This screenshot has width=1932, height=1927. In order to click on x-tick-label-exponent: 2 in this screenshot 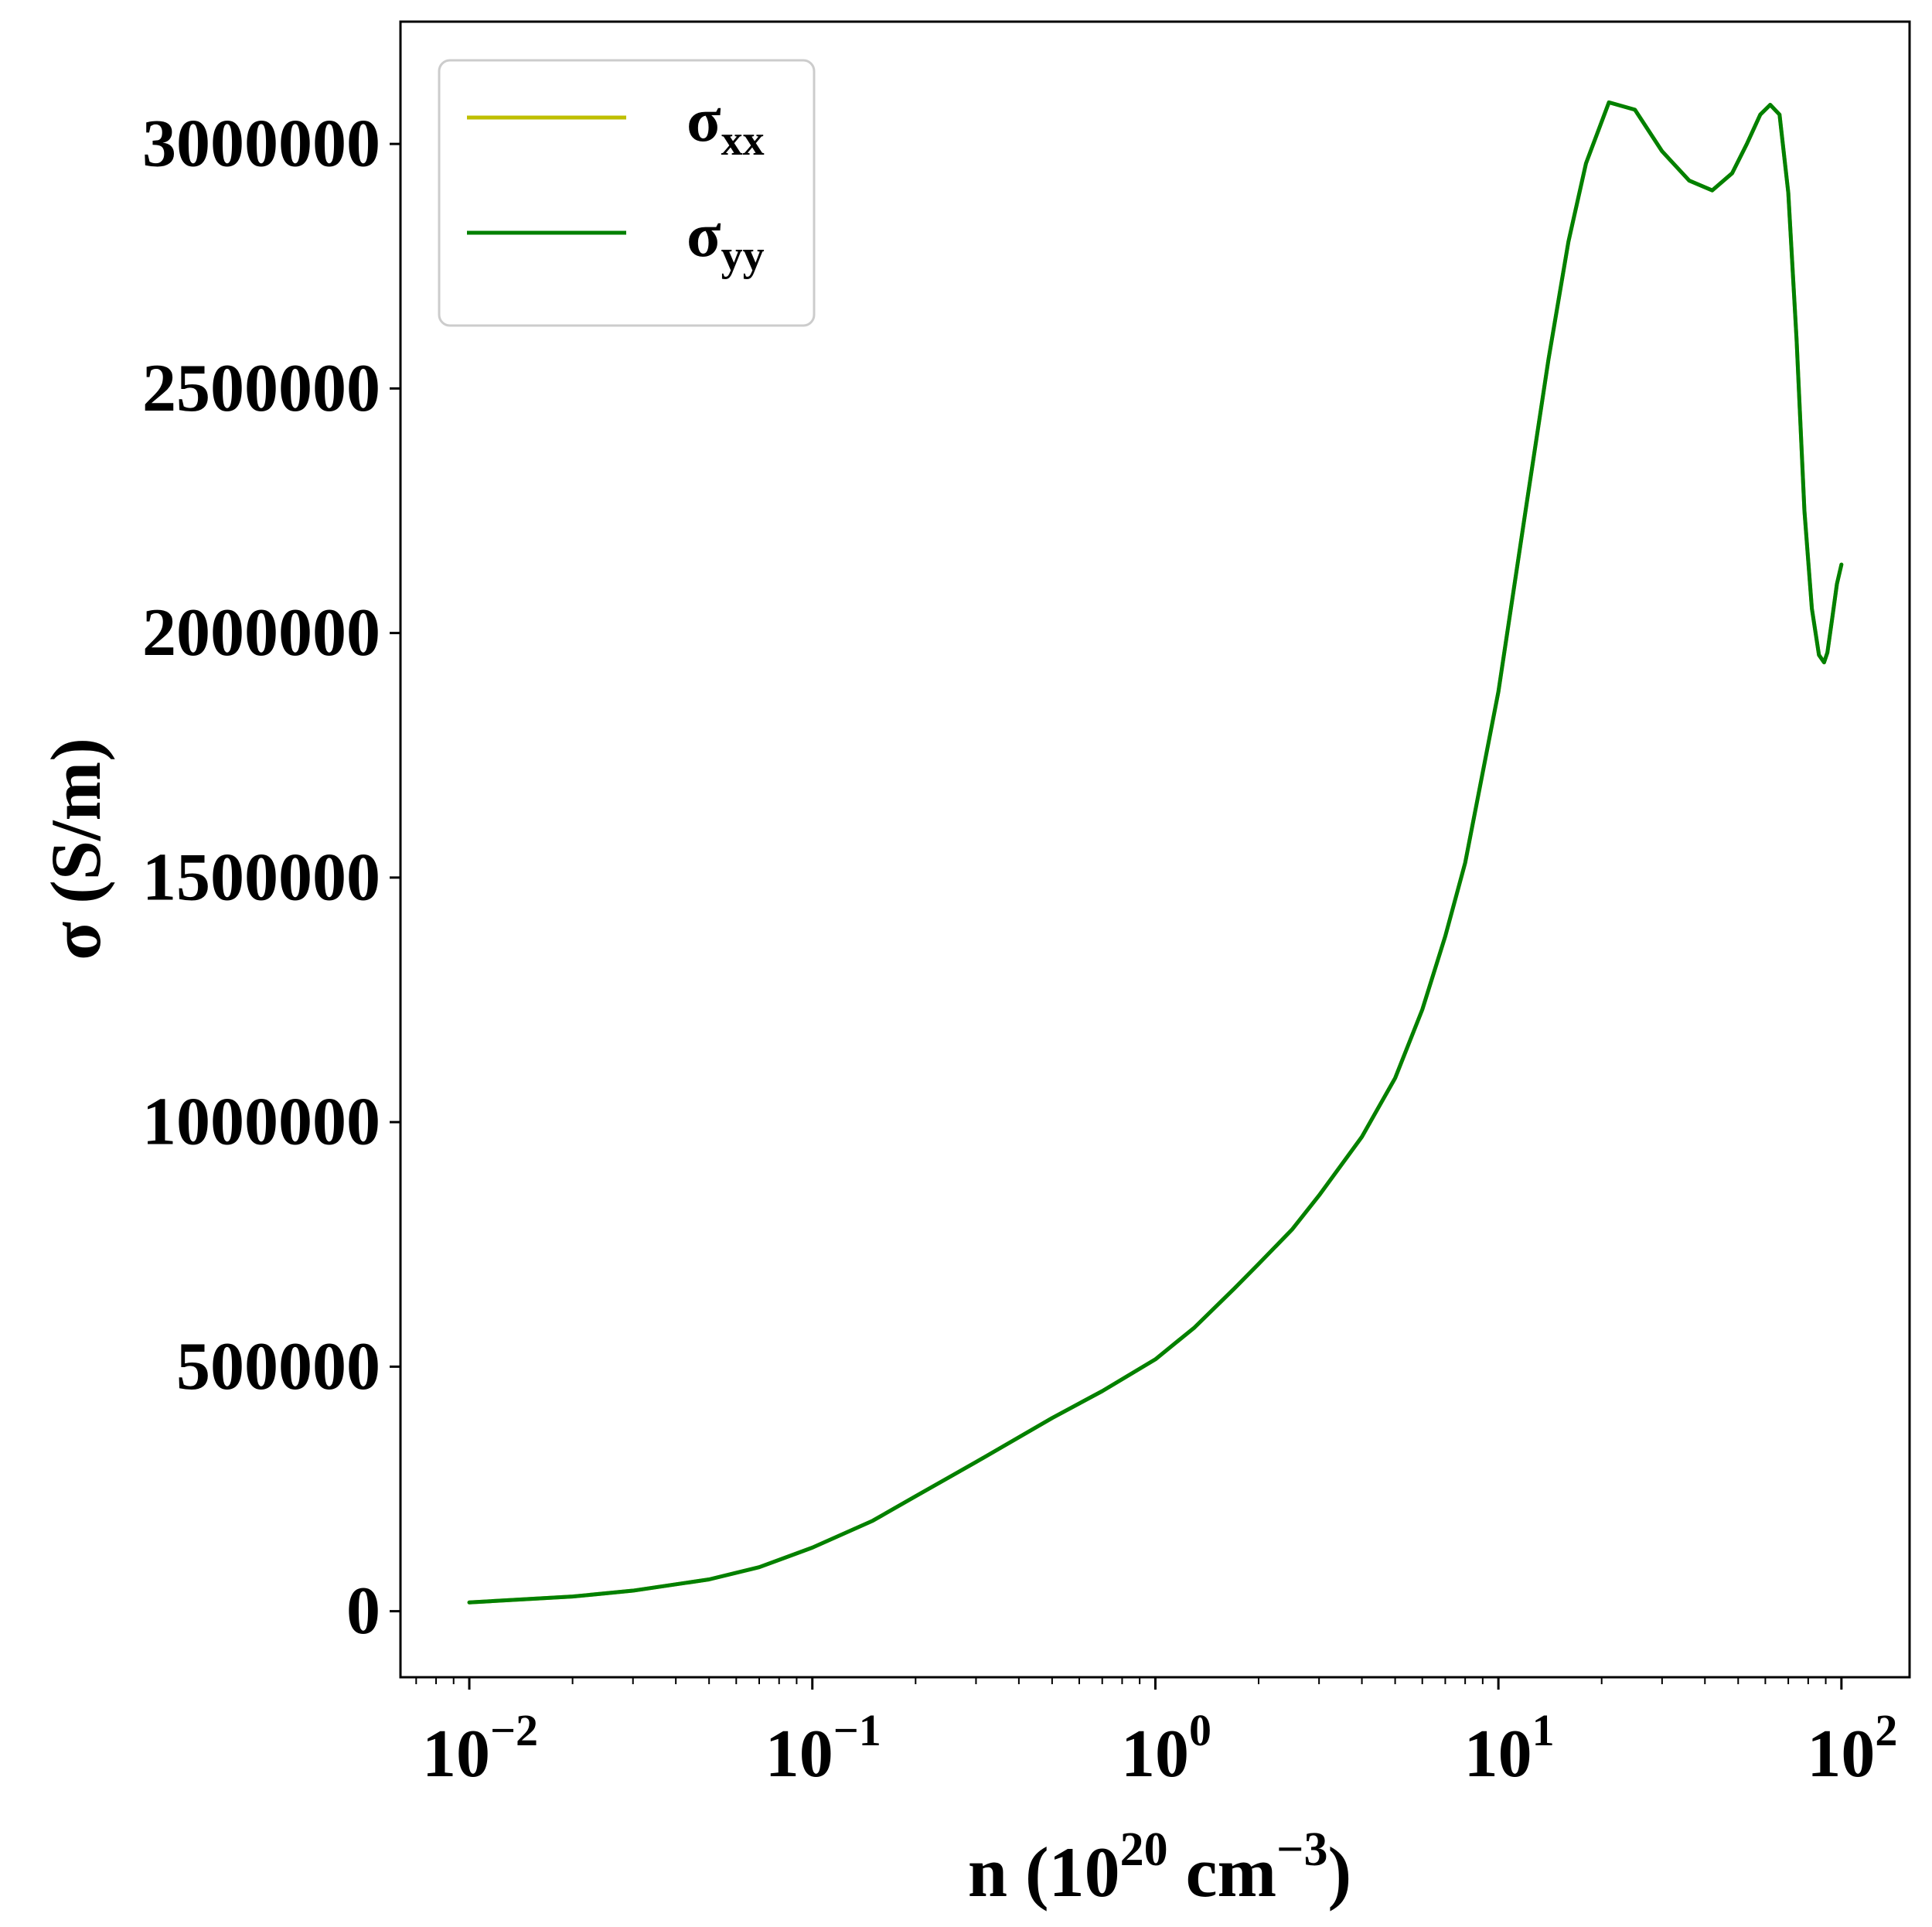, I will do `click(1886, 1730)`.